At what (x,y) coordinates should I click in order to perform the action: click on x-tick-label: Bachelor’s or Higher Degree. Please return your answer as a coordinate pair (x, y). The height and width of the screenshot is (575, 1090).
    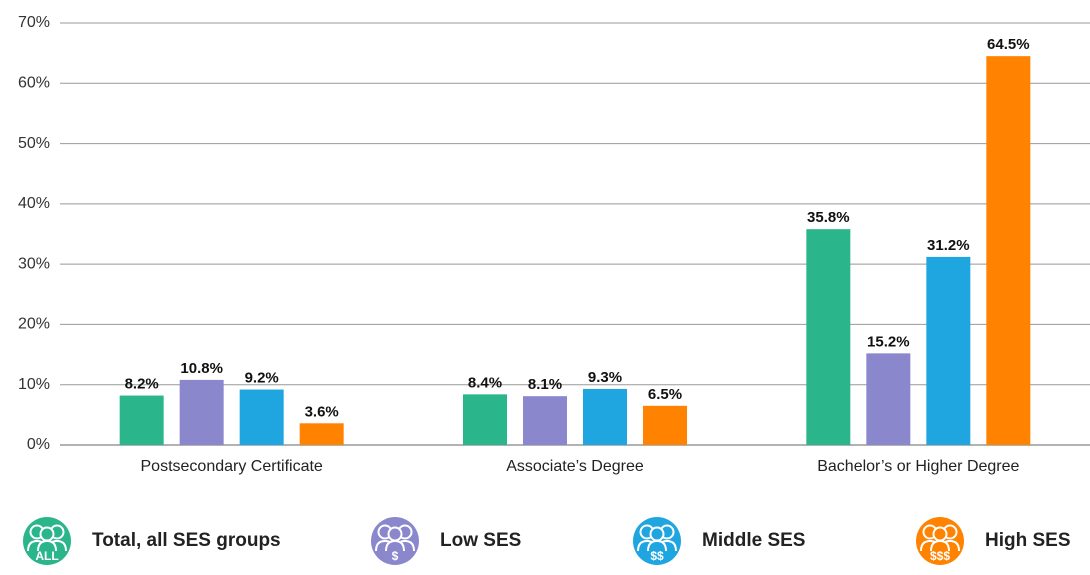
    Looking at the image, I should click on (918, 466).